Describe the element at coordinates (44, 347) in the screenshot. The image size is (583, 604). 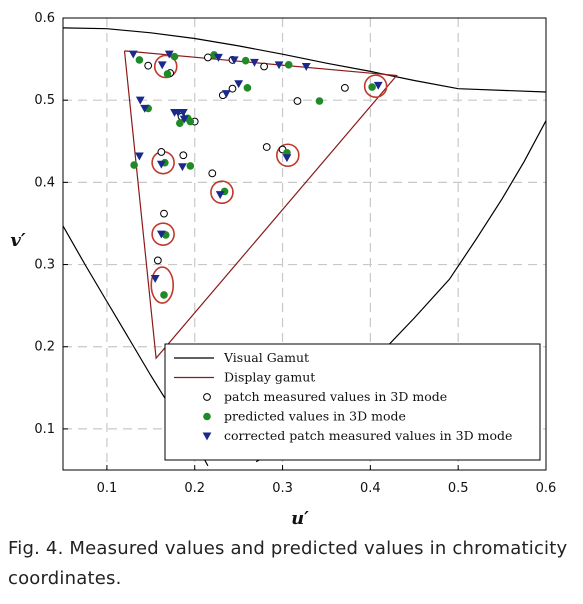
I see `y-tick-label: 0.2` at that location.